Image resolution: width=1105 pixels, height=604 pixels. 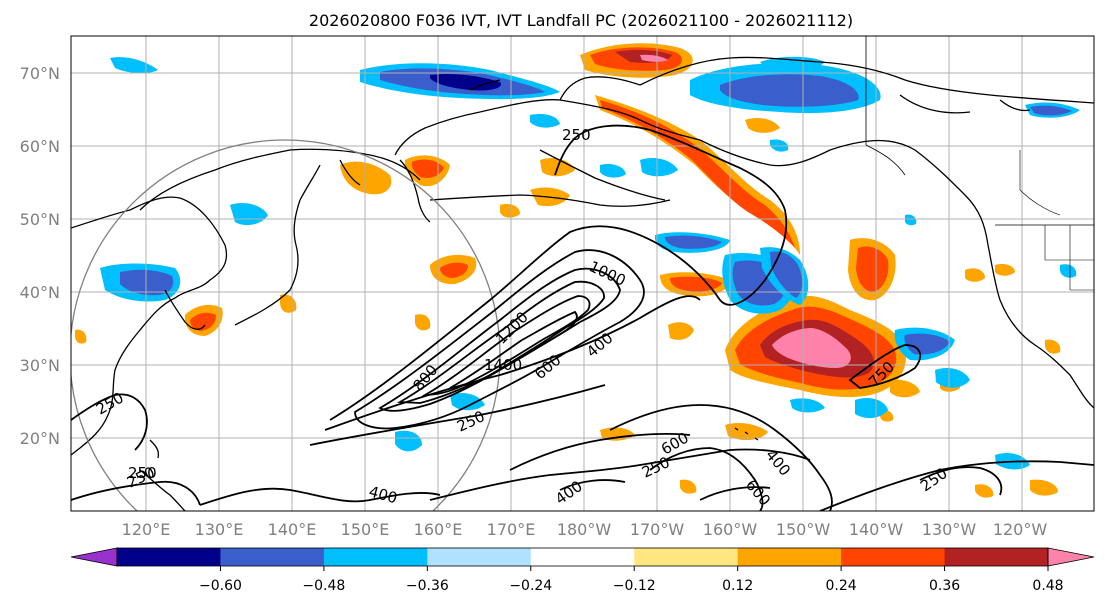 I want to click on colorbar-tick-label: 0.12, so click(x=737, y=586).